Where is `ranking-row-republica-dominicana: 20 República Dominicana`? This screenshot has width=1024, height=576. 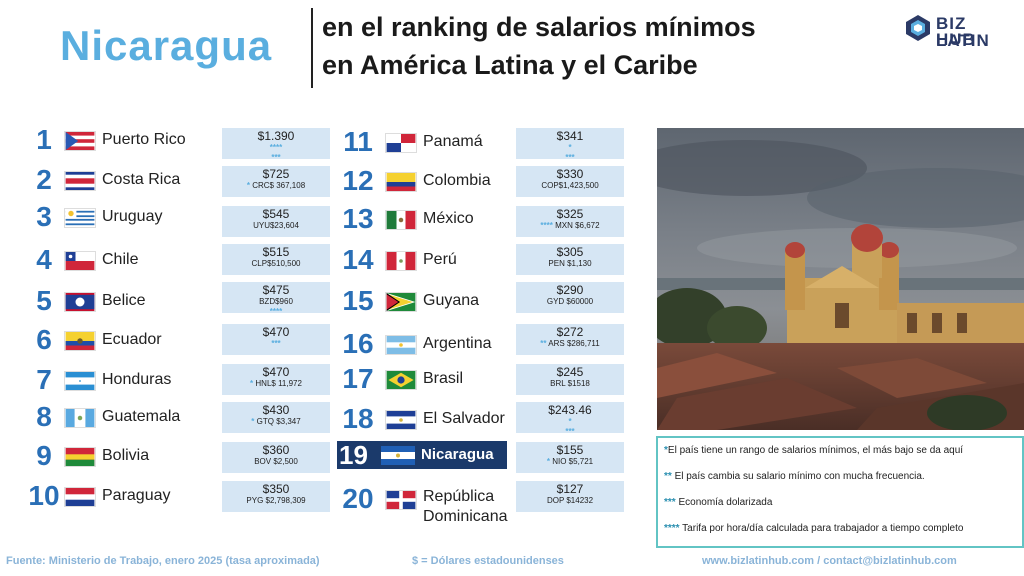
ranking-row-republica-dominicana: 20 República Dominicana is located at coordinates (440, 503).